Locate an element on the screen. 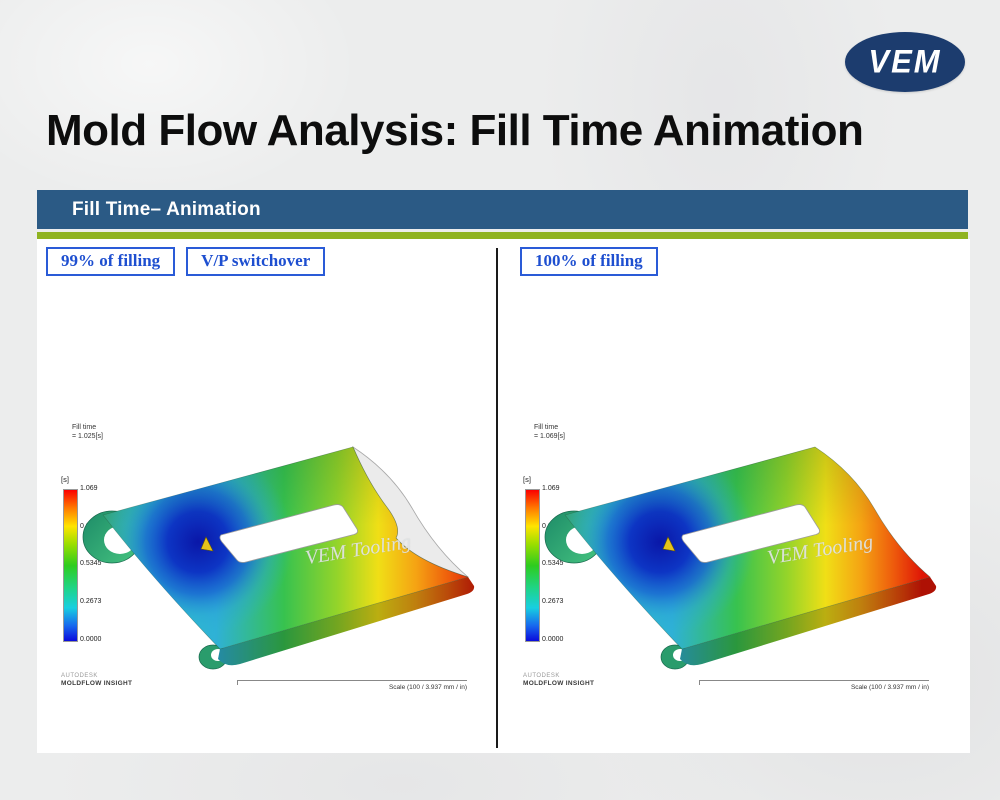 Image resolution: width=1000 pixels, height=800 pixels. badge-100-filling: 100% of filling is located at coordinates (589, 261).